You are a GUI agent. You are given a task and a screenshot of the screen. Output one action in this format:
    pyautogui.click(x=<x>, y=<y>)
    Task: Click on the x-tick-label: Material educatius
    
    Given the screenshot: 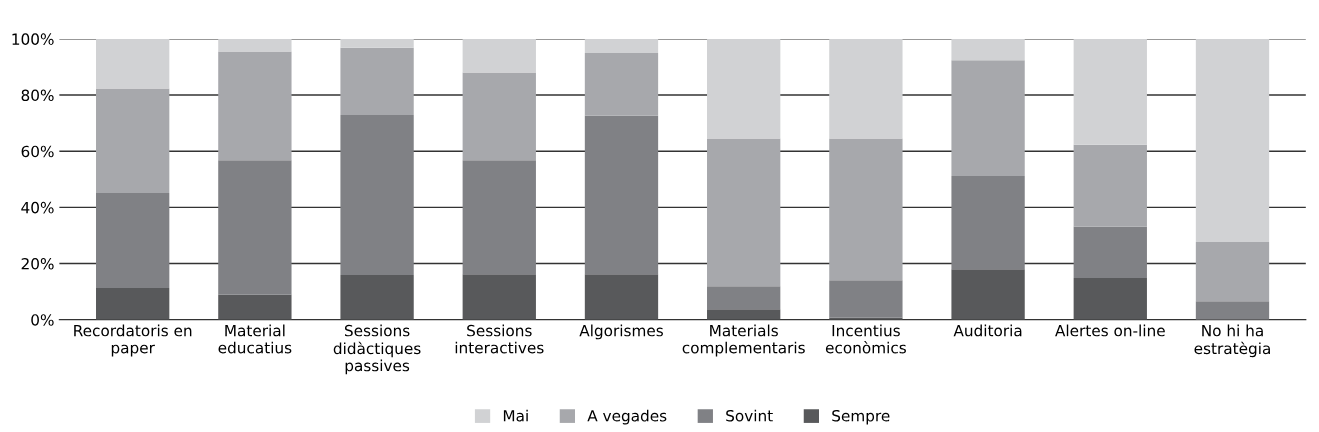 What is the action you would take?
    pyautogui.click(x=255, y=339)
    